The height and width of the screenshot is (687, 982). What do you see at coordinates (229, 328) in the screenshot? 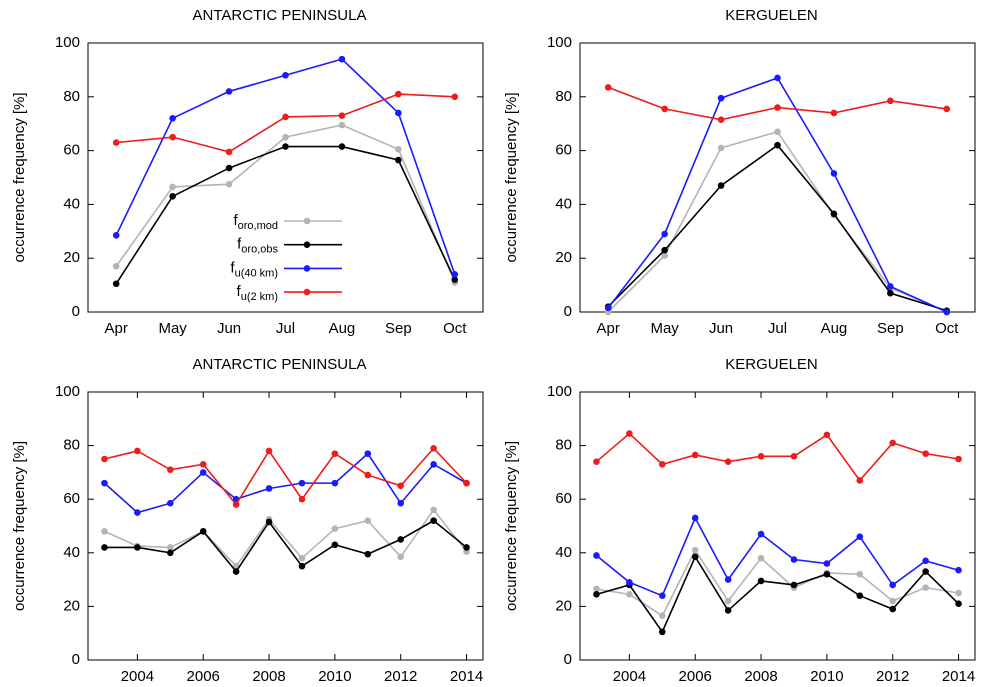
I see `x-tick-label: Jun` at bounding box center [229, 328].